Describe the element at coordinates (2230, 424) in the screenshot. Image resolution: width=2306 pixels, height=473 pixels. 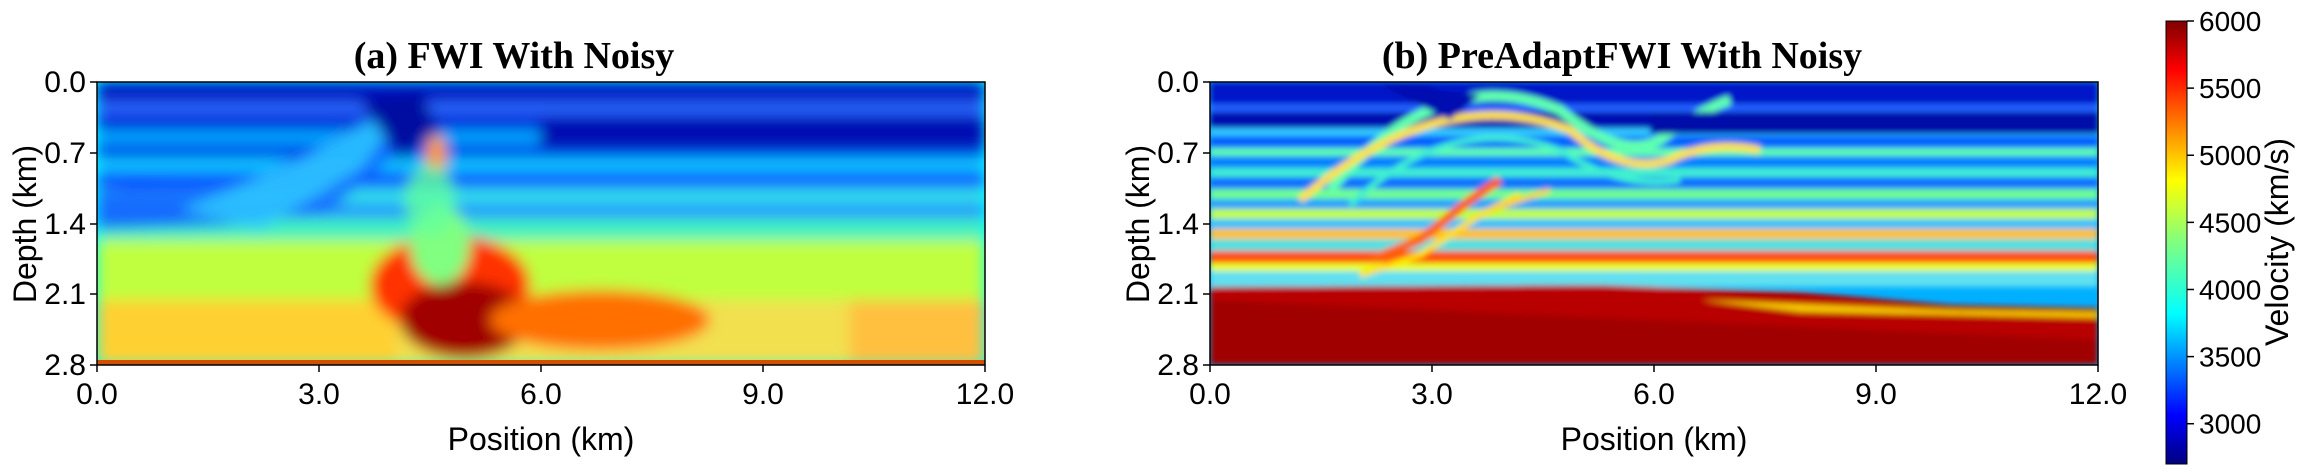
I see `colorbar-tick-label: 3000` at that location.